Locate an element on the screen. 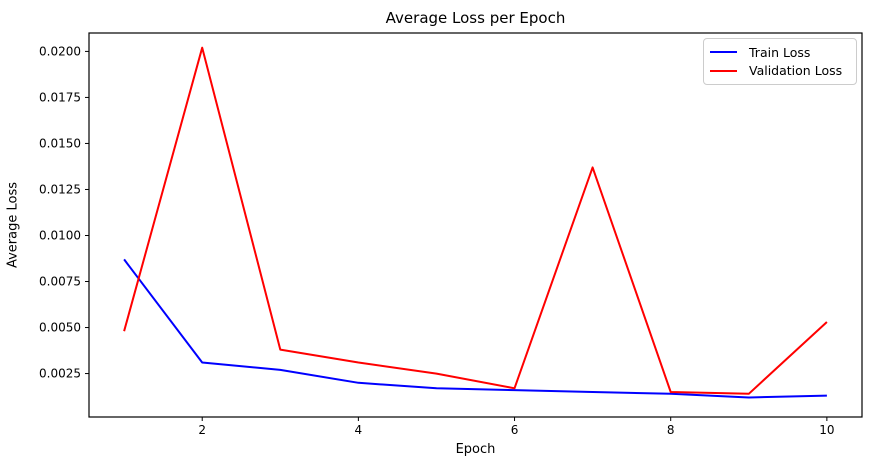  legend-item-train-loss: Train Loss is located at coordinates (780, 52).